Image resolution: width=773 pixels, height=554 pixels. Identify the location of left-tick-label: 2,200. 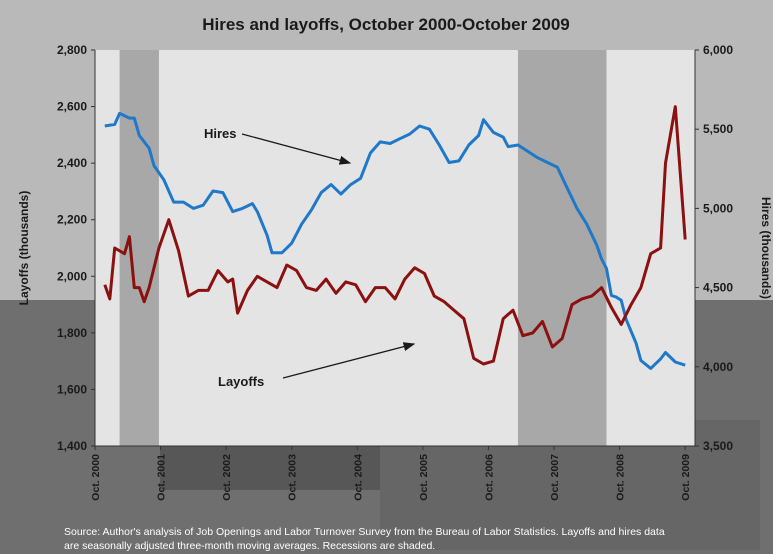
(72, 220).